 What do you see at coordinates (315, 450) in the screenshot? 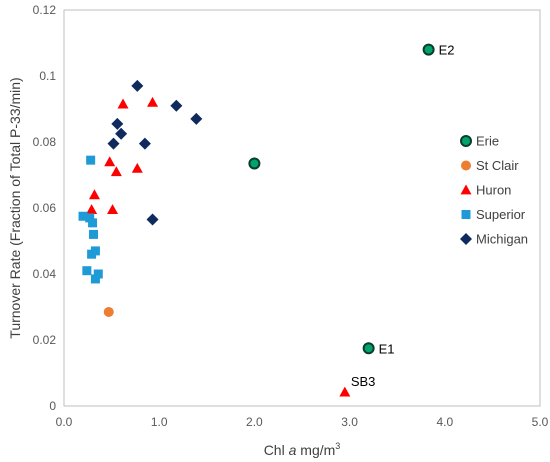
I see `x-axis-title-unit: mg/m` at bounding box center [315, 450].